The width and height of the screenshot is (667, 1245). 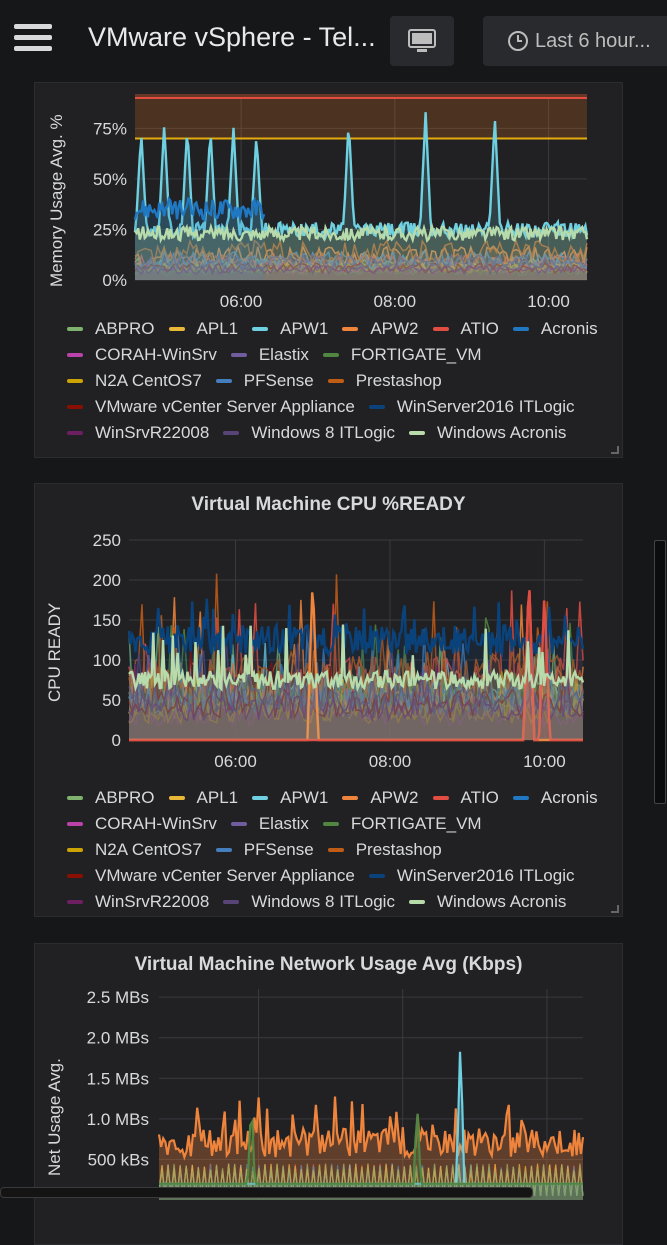 What do you see at coordinates (241, 301) in the screenshot?
I see `x-tick-label: 06:00` at bounding box center [241, 301].